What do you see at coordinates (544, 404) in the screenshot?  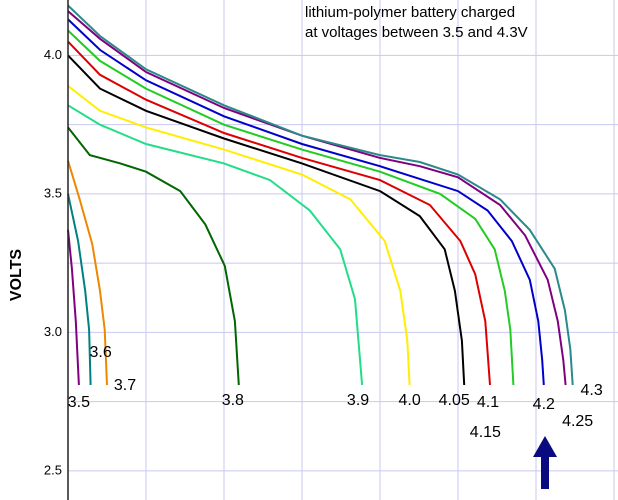 I see `series-label: 4.2` at bounding box center [544, 404].